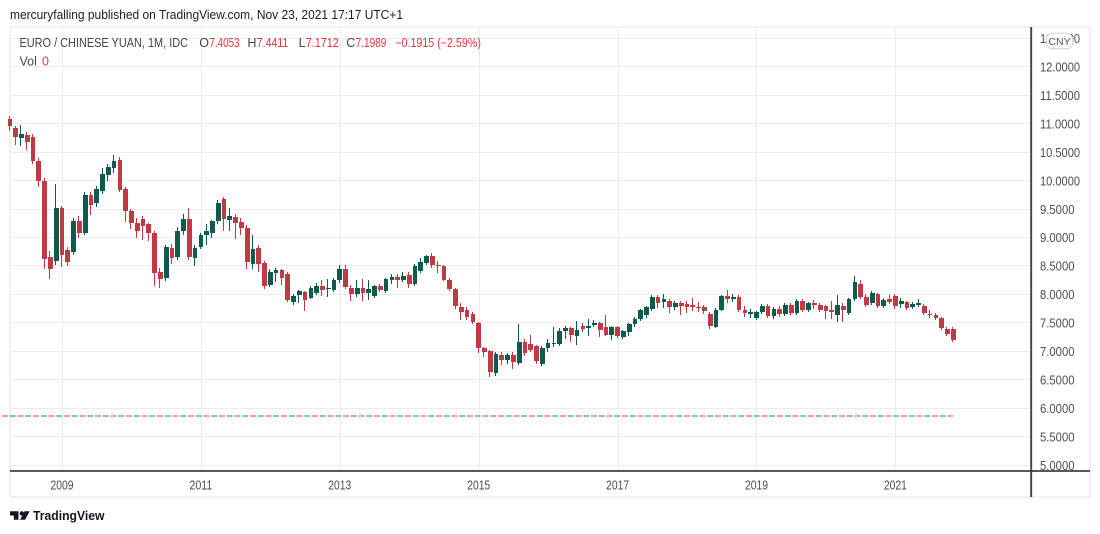 This screenshot has width=1100, height=534. What do you see at coordinates (1060, 181) in the screenshot?
I see `svg-text: 10.0000` at bounding box center [1060, 181].